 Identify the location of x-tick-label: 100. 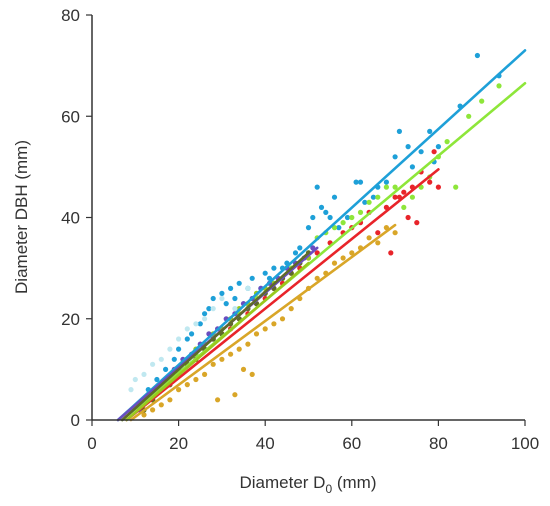
(525, 443).